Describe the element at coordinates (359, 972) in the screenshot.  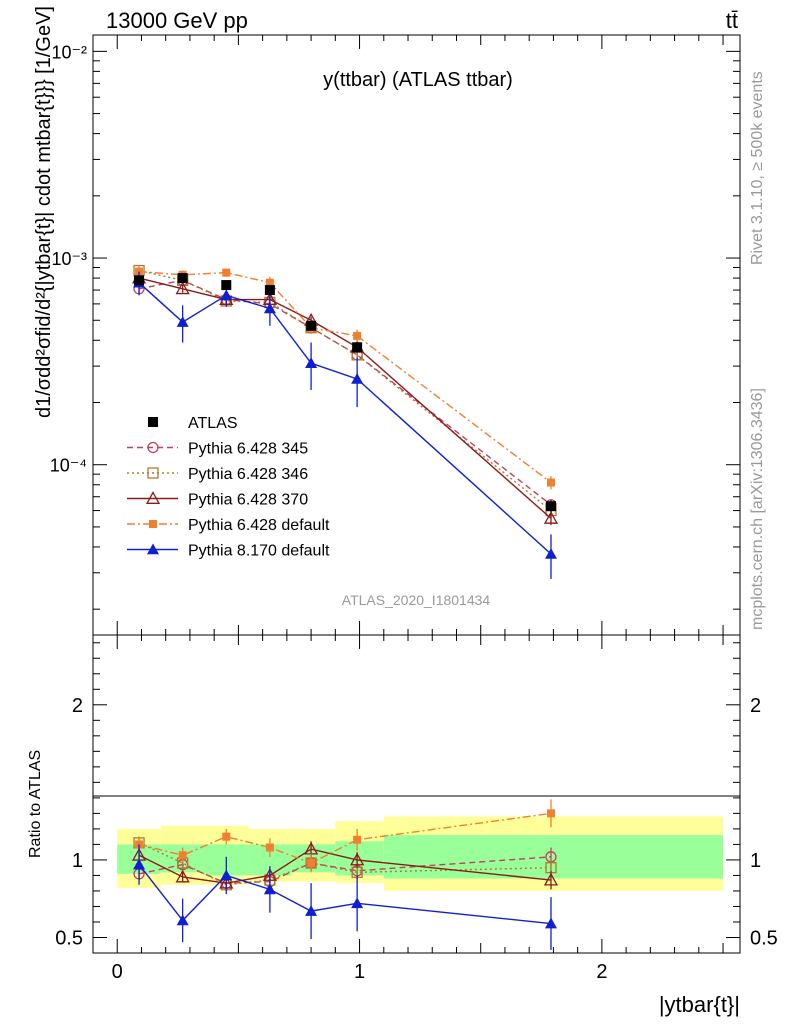
I see `x-tick-label: 1` at that location.